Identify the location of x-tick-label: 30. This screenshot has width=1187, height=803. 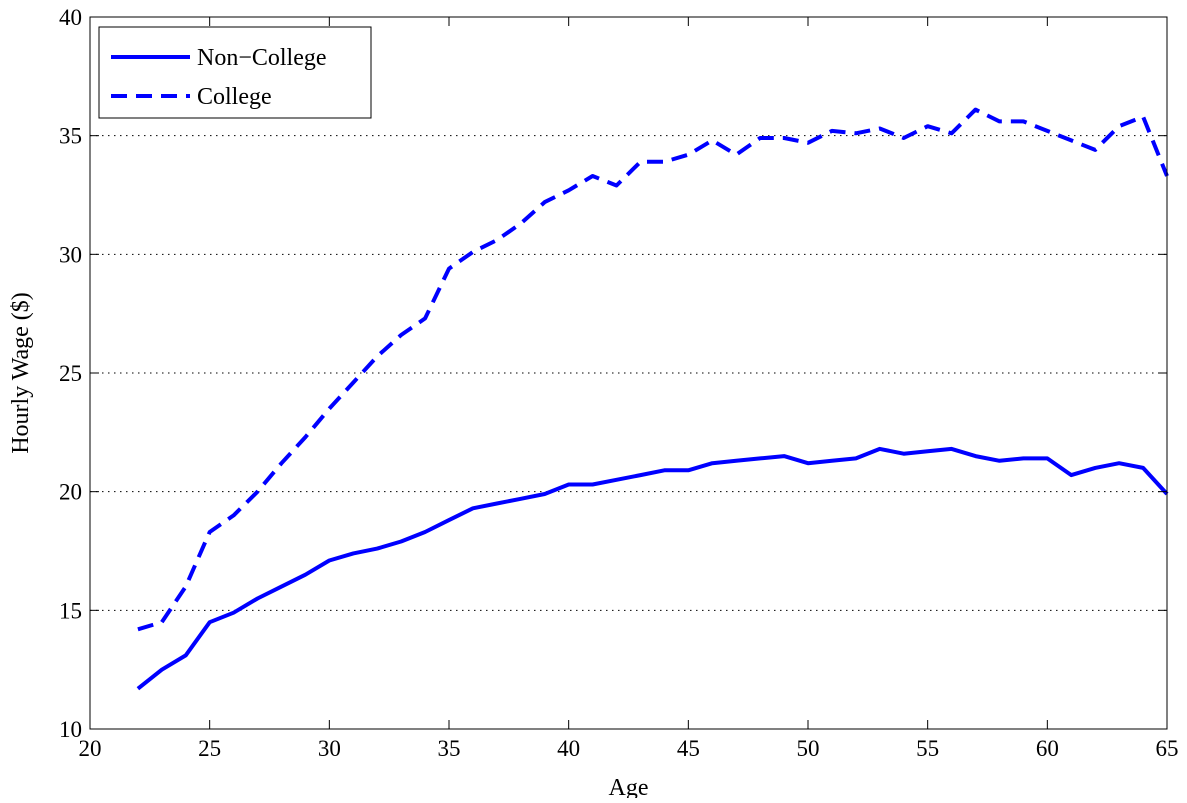
(329, 748).